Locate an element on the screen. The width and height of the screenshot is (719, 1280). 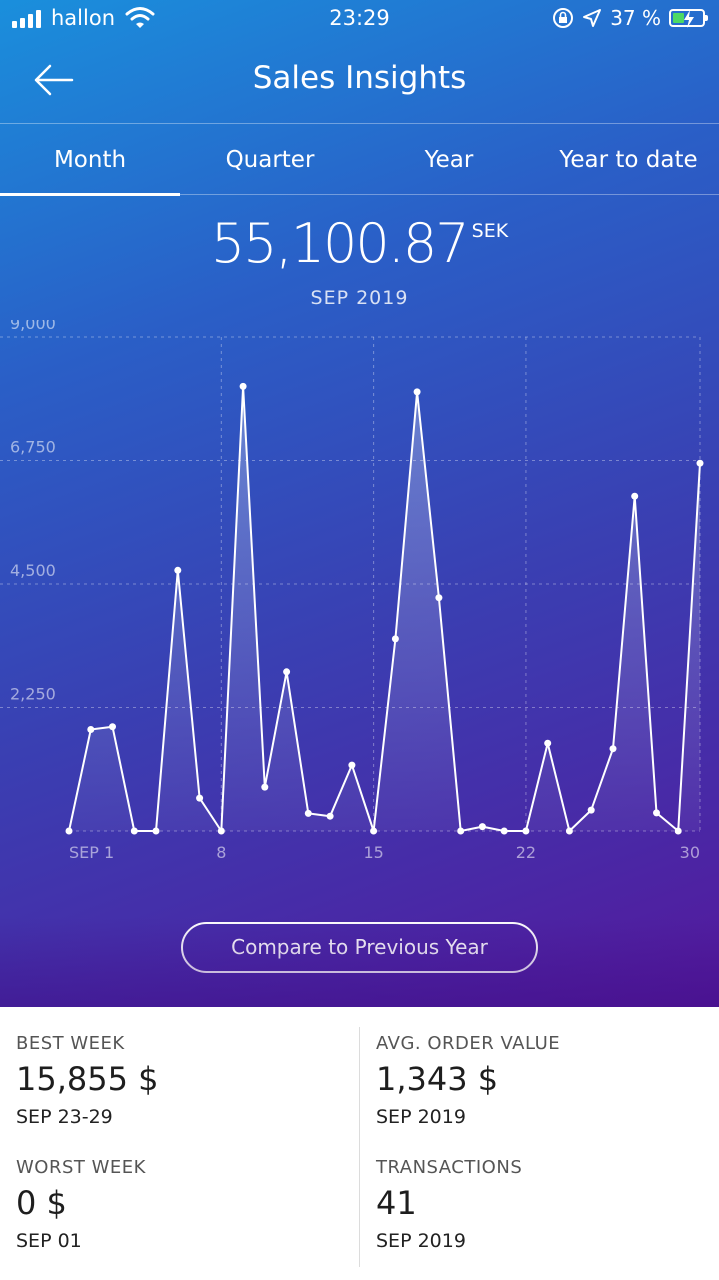
stats-divider is located at coordinates (359, 1147).